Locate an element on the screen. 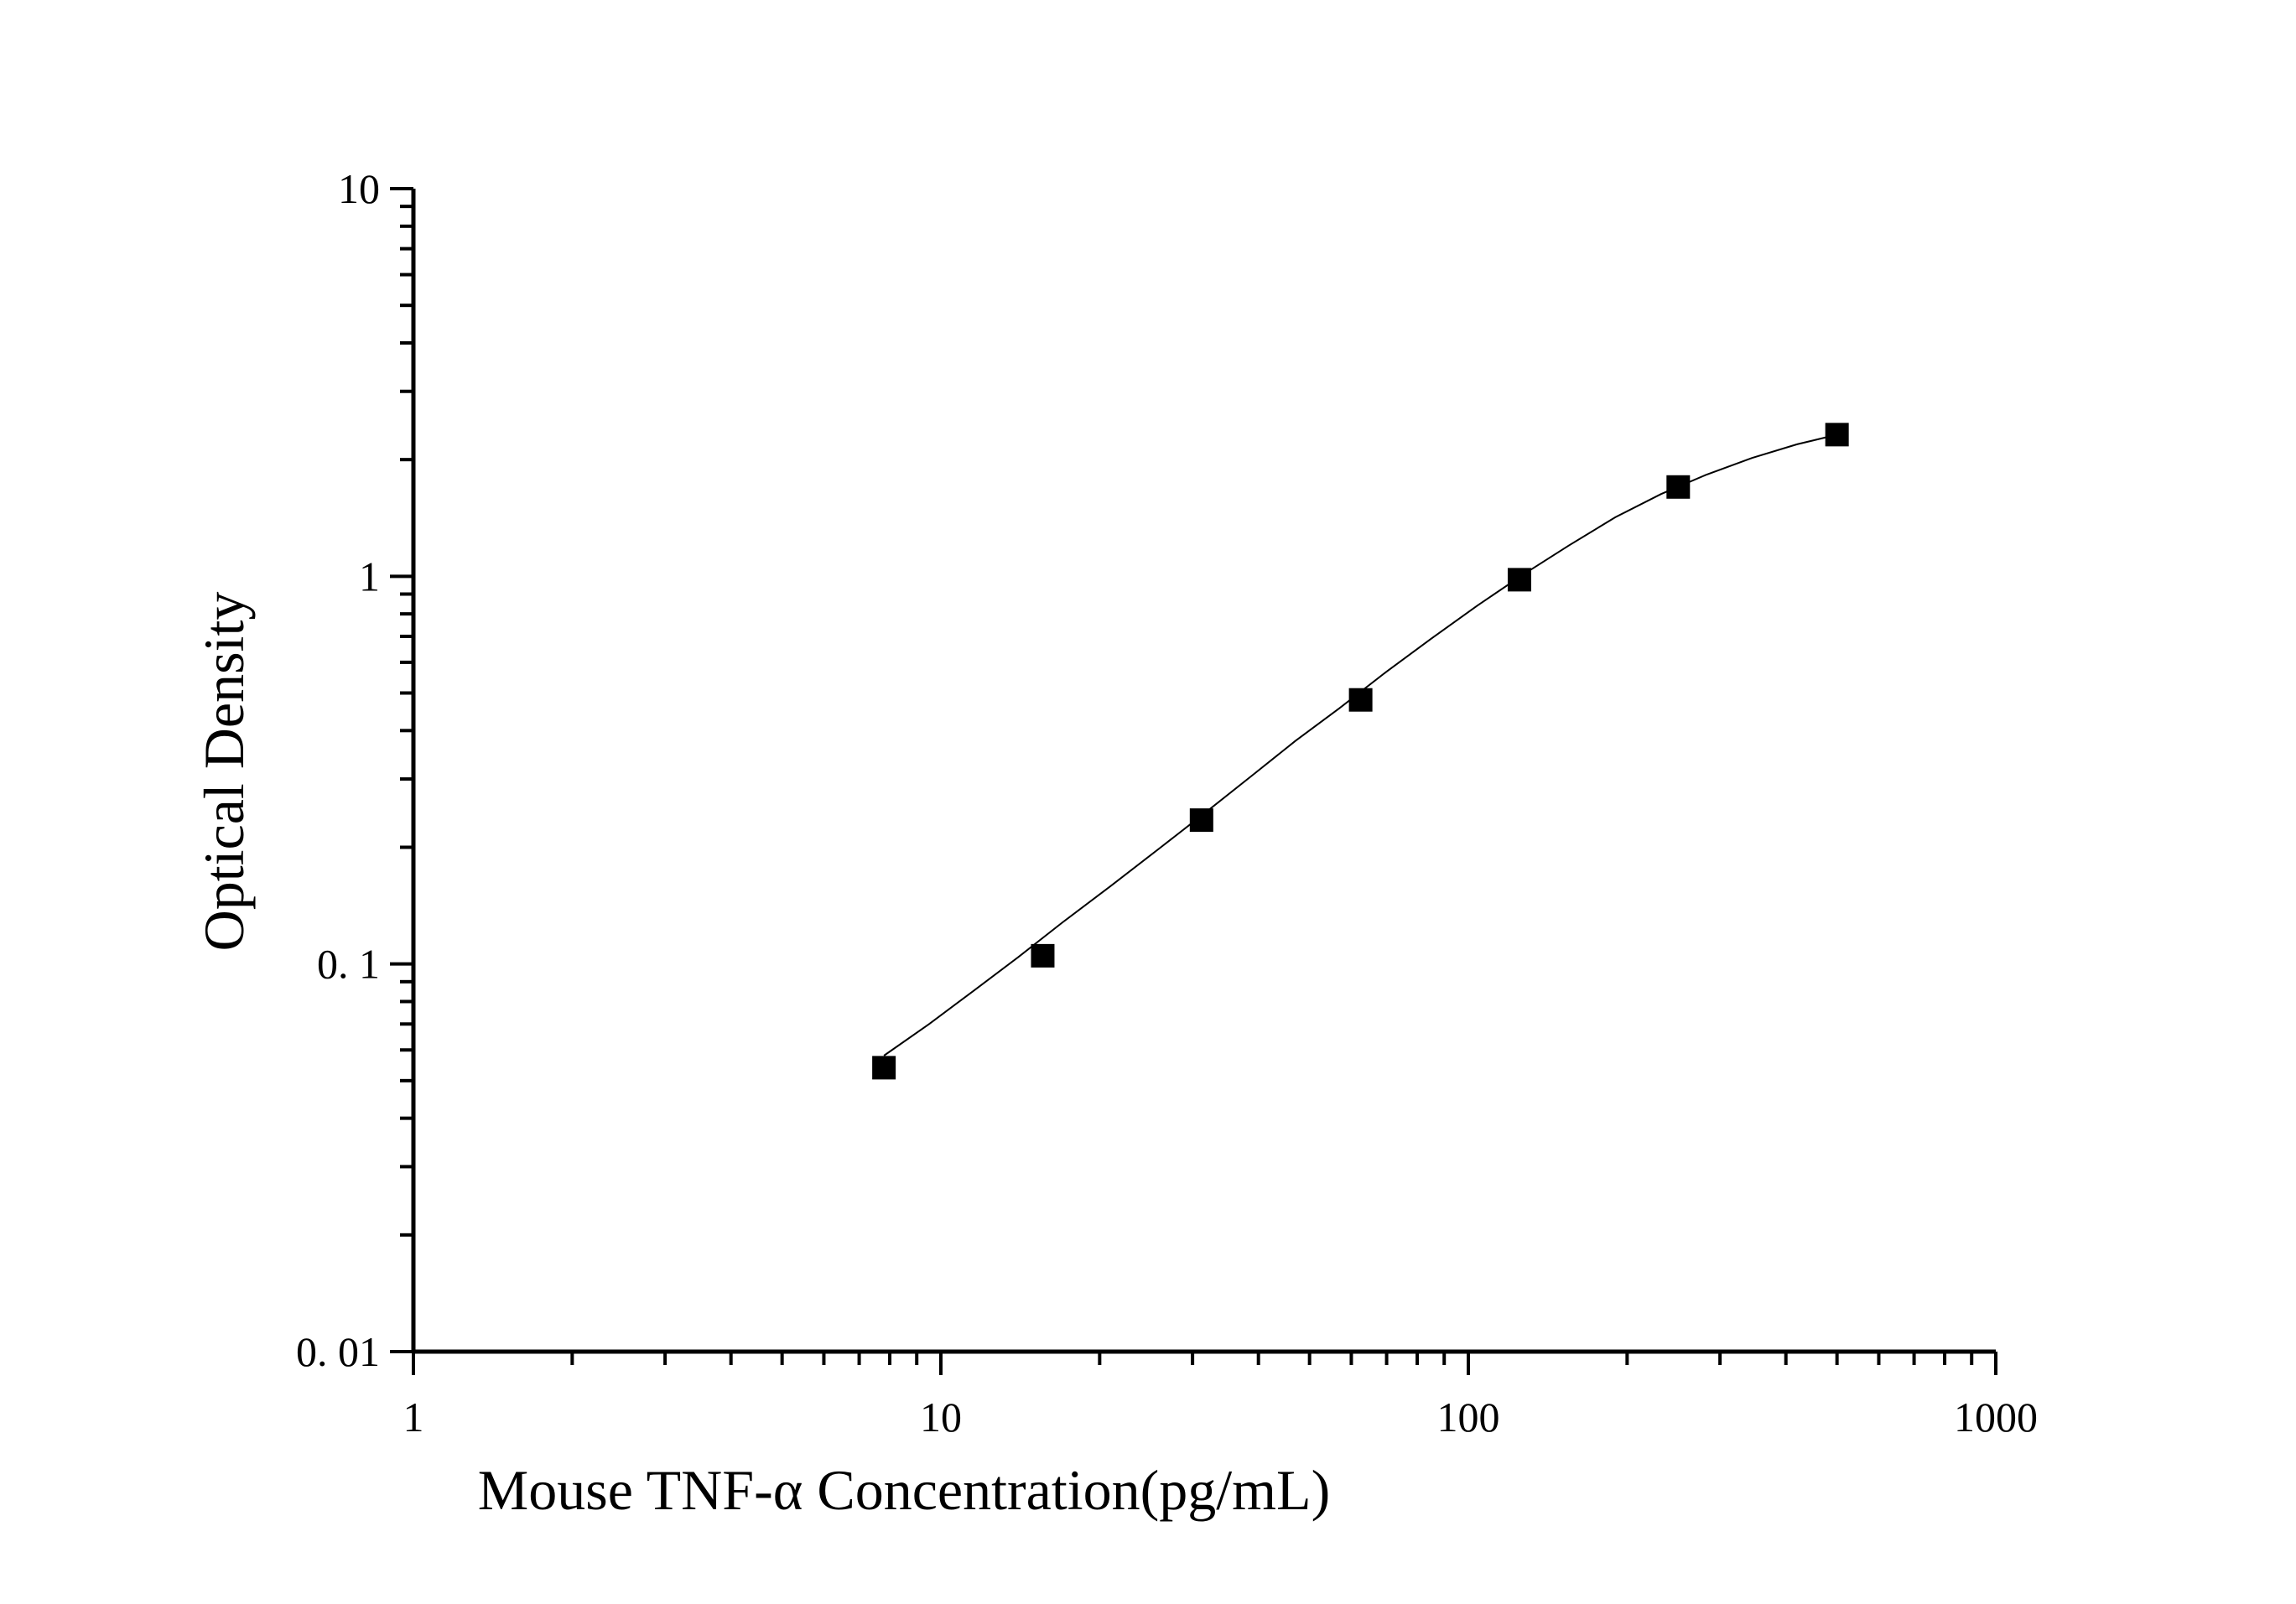 The image size is (2296, 1604). x-axis-title: Mouse TNF-α Concentration(pg/mL) is located at coordinates (904, 1490).